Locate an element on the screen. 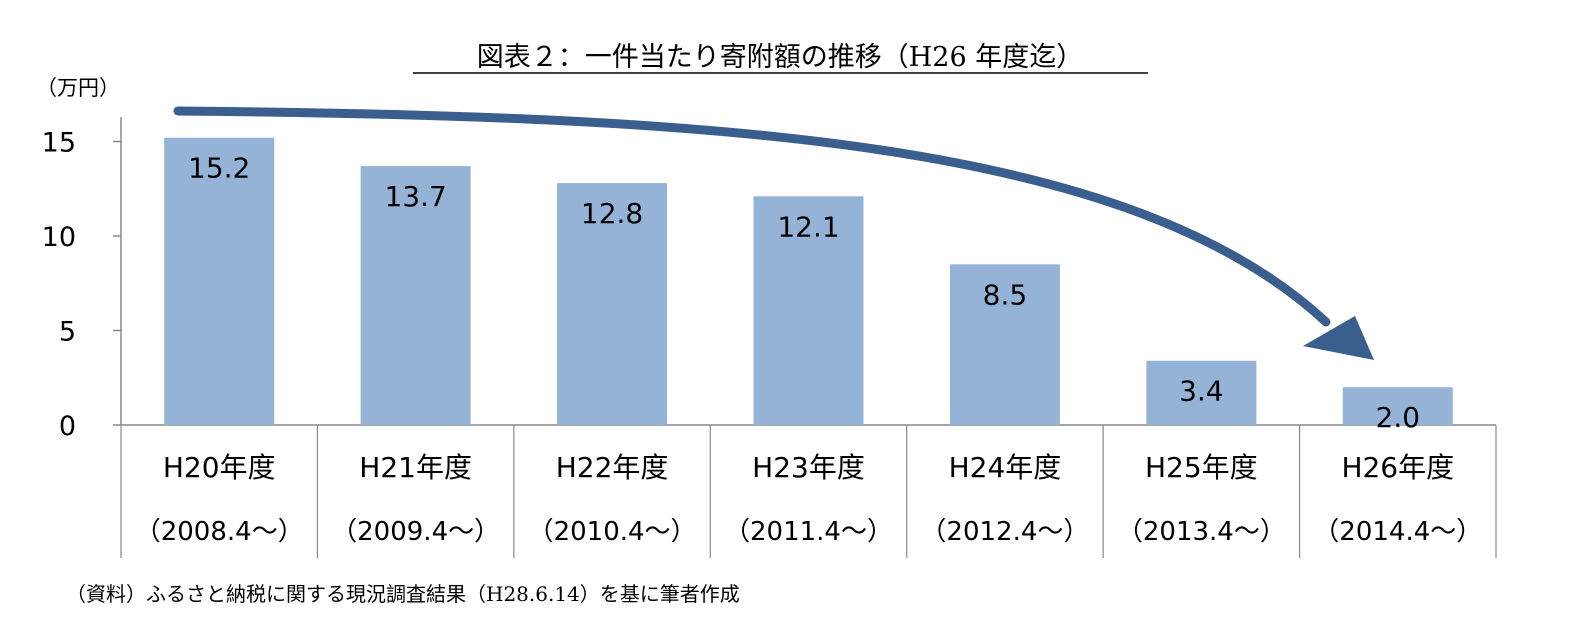 This screenshot has width=1572, height=636. category-label-year: H26年度 is located at coordinates (1397, 467).